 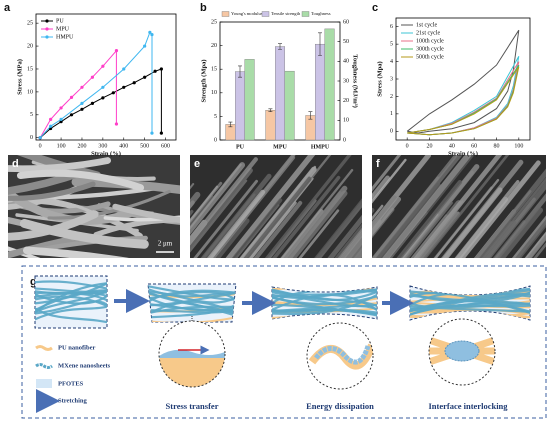 I want to click on legend-label: Young's modulus, so click(x=247, y=13).